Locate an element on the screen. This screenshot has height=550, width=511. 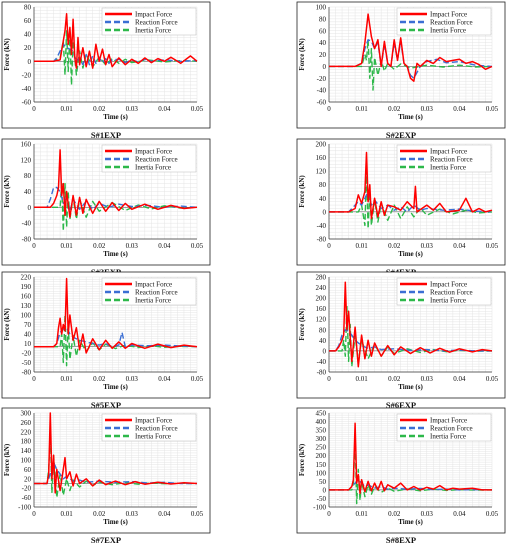
y-tick-label: 280 is located at coordinates (321, 278).